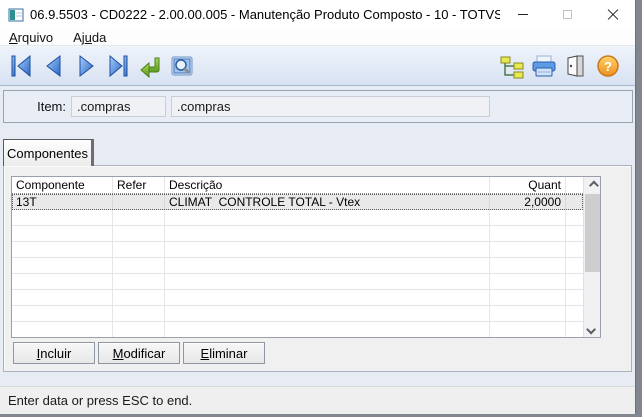 This screenshot has height=417, width=642. Describe the element at coordinates (54, 353) in the screenshot. I see `incluir-button: Incluir` at that location.